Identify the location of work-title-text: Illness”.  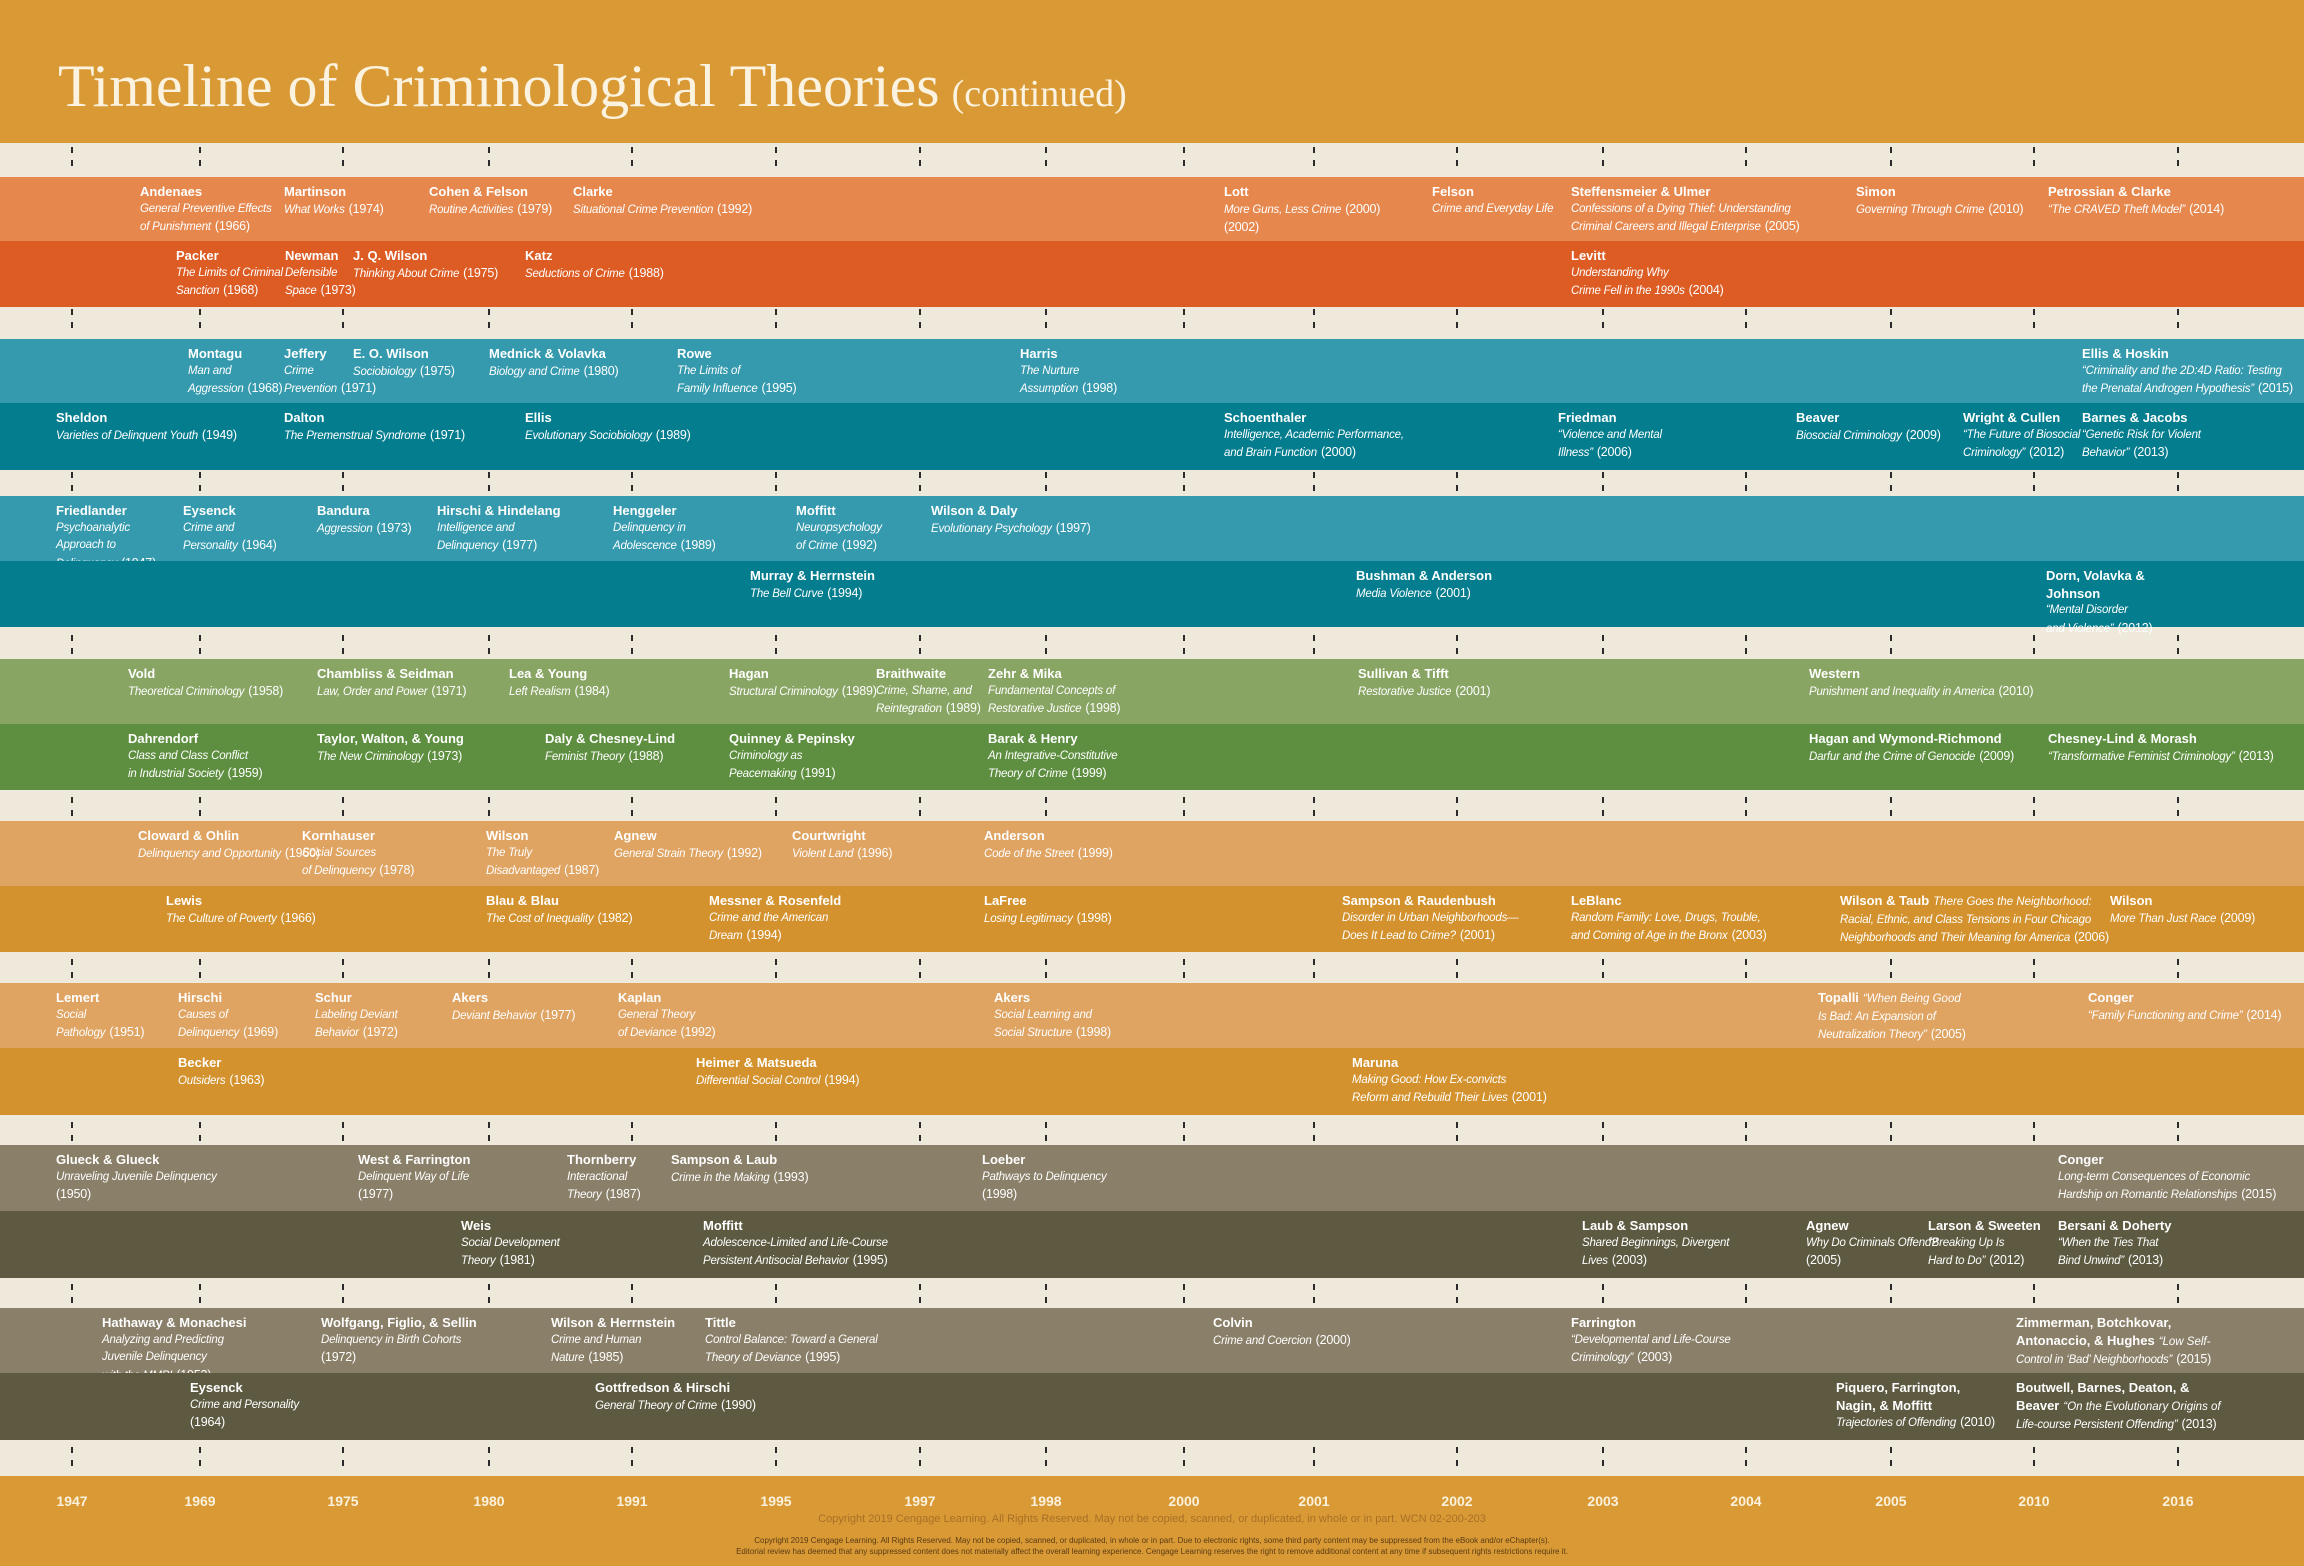
(1575, 453).